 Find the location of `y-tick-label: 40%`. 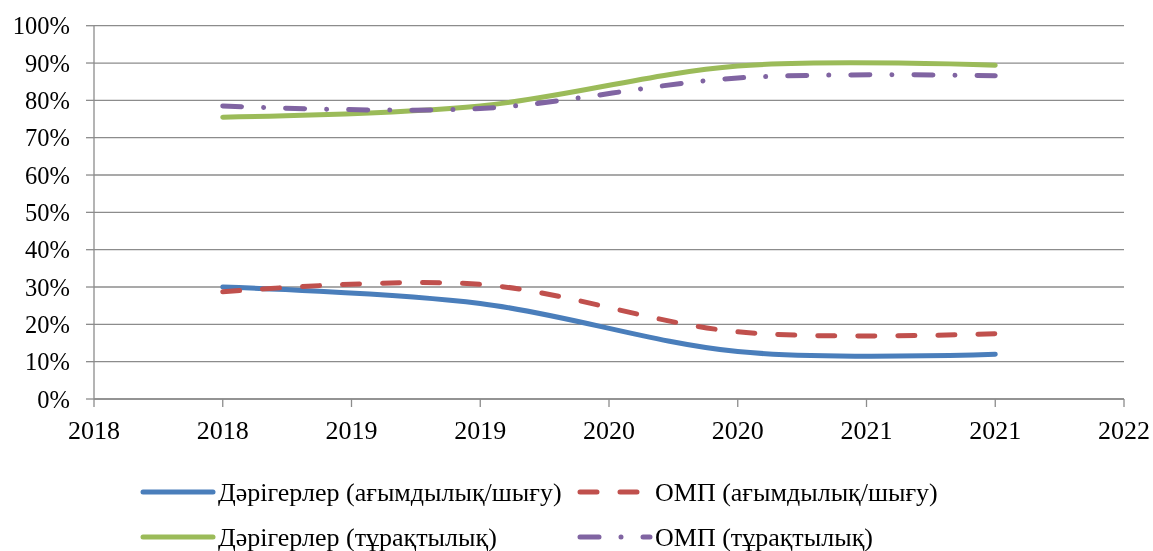

y-tick-label: 40% is located at coordinates (47, 250).